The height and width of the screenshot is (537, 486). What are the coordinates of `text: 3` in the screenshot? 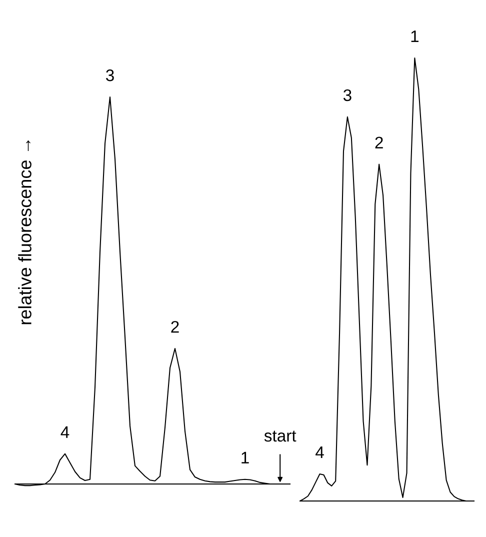 It's located at (110, 75).